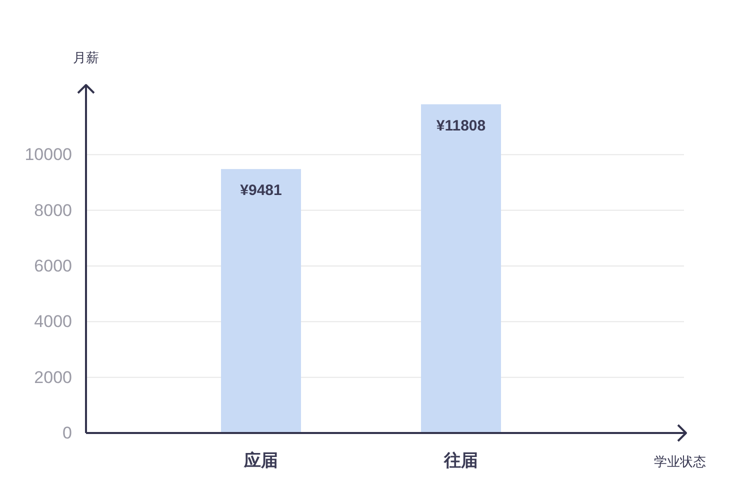 This screenshot has width=738, height=502. Describe the element at coordinates (53, 377) in the screenshot. I see `y-tick-label: 2000` at that location.